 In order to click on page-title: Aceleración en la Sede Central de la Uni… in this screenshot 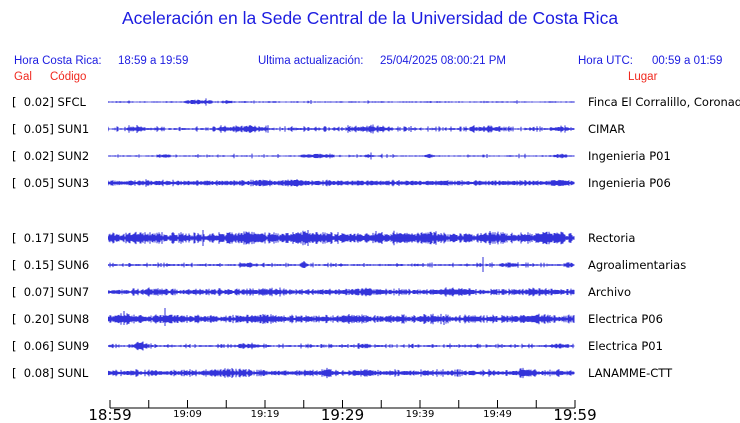, I will do `click(370, 18)`.